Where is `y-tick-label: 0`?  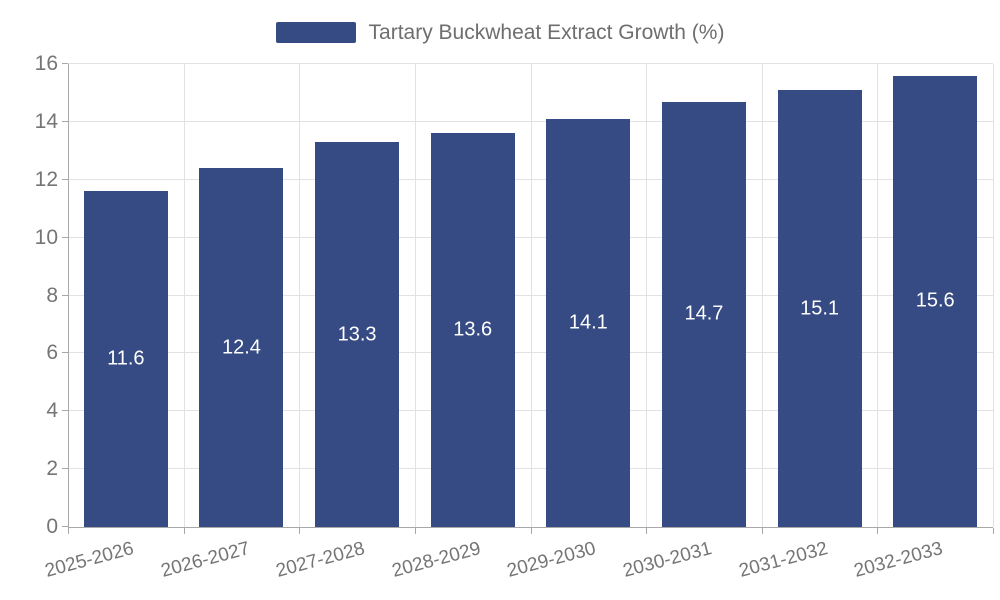
y-tick-label: 0 is located at coordinates (52, 527).